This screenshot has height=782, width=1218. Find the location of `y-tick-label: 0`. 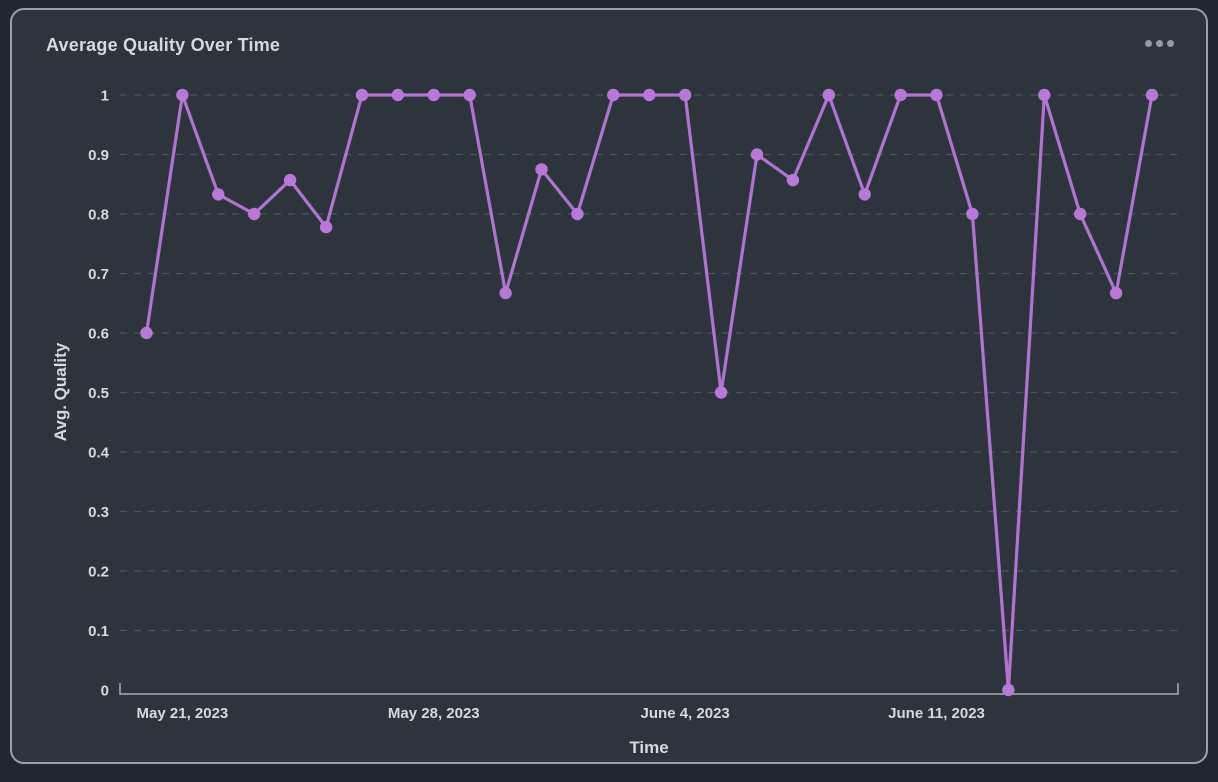

y-tick-label: 0 is located at coordinates (105, 691).